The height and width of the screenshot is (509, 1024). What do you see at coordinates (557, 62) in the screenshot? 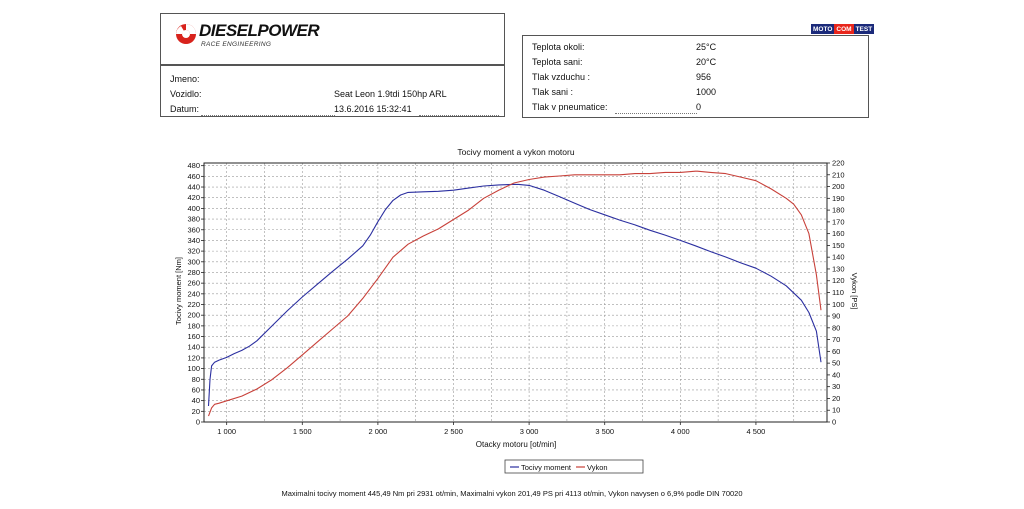
I see `condition-label-1: Teplota sani:` at bounding box center [557, 62].